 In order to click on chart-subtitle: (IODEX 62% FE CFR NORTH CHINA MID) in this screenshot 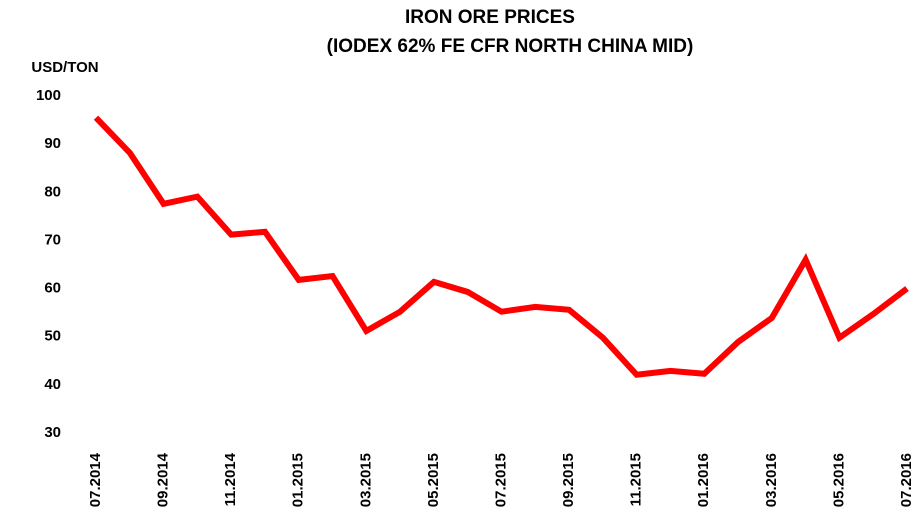, I will do `click(510, 46)`.